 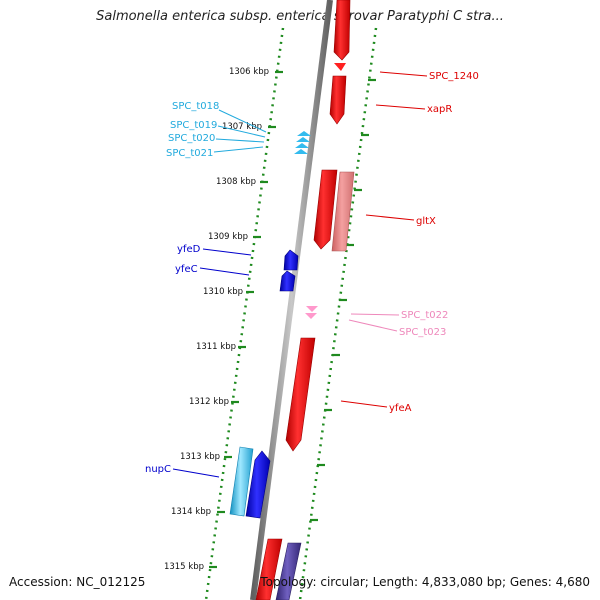 What do you see at coordinates (325, 209) in the screenshot?
I see `gene-gltX` at bounding box center [325, 209].